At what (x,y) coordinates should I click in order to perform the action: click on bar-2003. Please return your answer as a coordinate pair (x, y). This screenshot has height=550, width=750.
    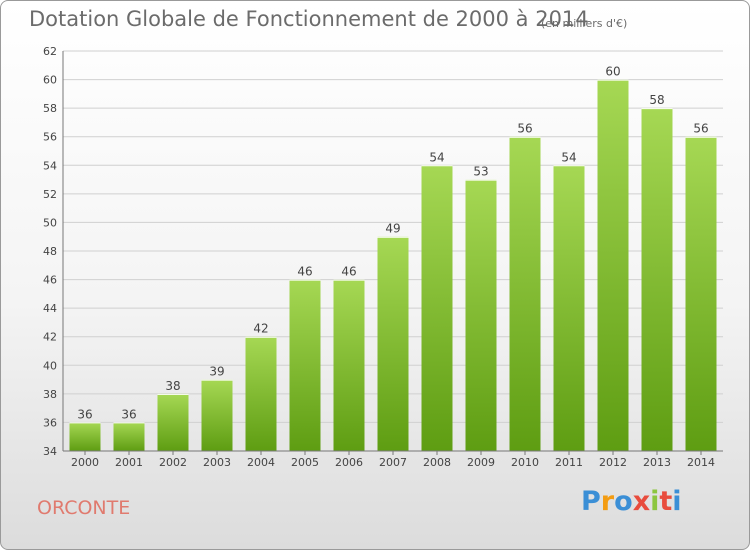
    Looking at the image, I should click on (217, 415).